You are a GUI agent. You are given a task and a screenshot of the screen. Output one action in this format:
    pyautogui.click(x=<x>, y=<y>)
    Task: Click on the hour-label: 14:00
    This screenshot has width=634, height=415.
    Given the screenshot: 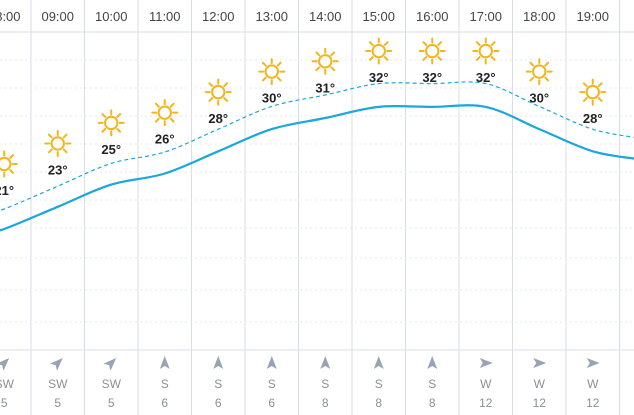 What is the action you would take?
    pyautogui.click(x=325, y=16)
    